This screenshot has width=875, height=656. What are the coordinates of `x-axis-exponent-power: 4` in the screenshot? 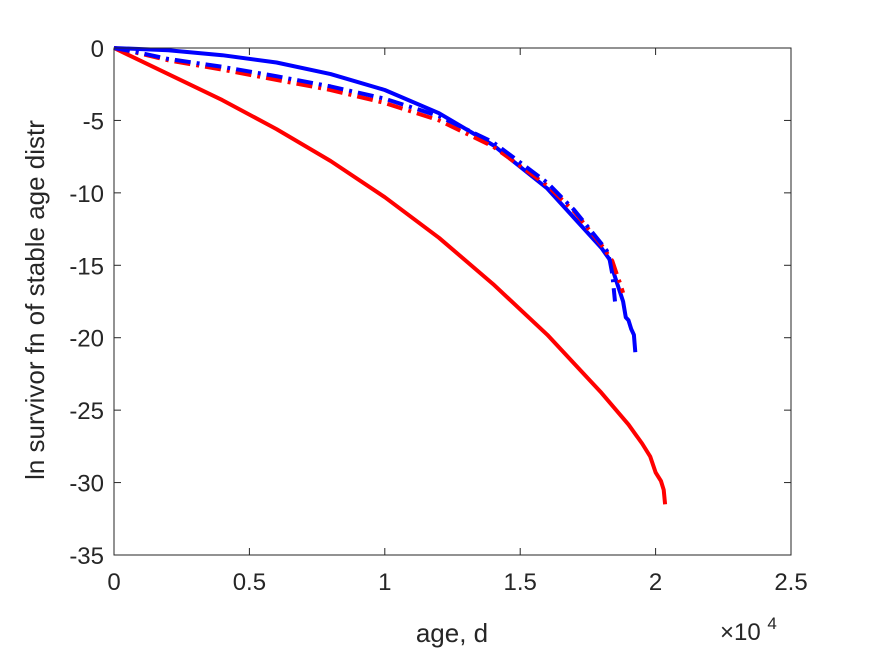 It's located at (771, 623).